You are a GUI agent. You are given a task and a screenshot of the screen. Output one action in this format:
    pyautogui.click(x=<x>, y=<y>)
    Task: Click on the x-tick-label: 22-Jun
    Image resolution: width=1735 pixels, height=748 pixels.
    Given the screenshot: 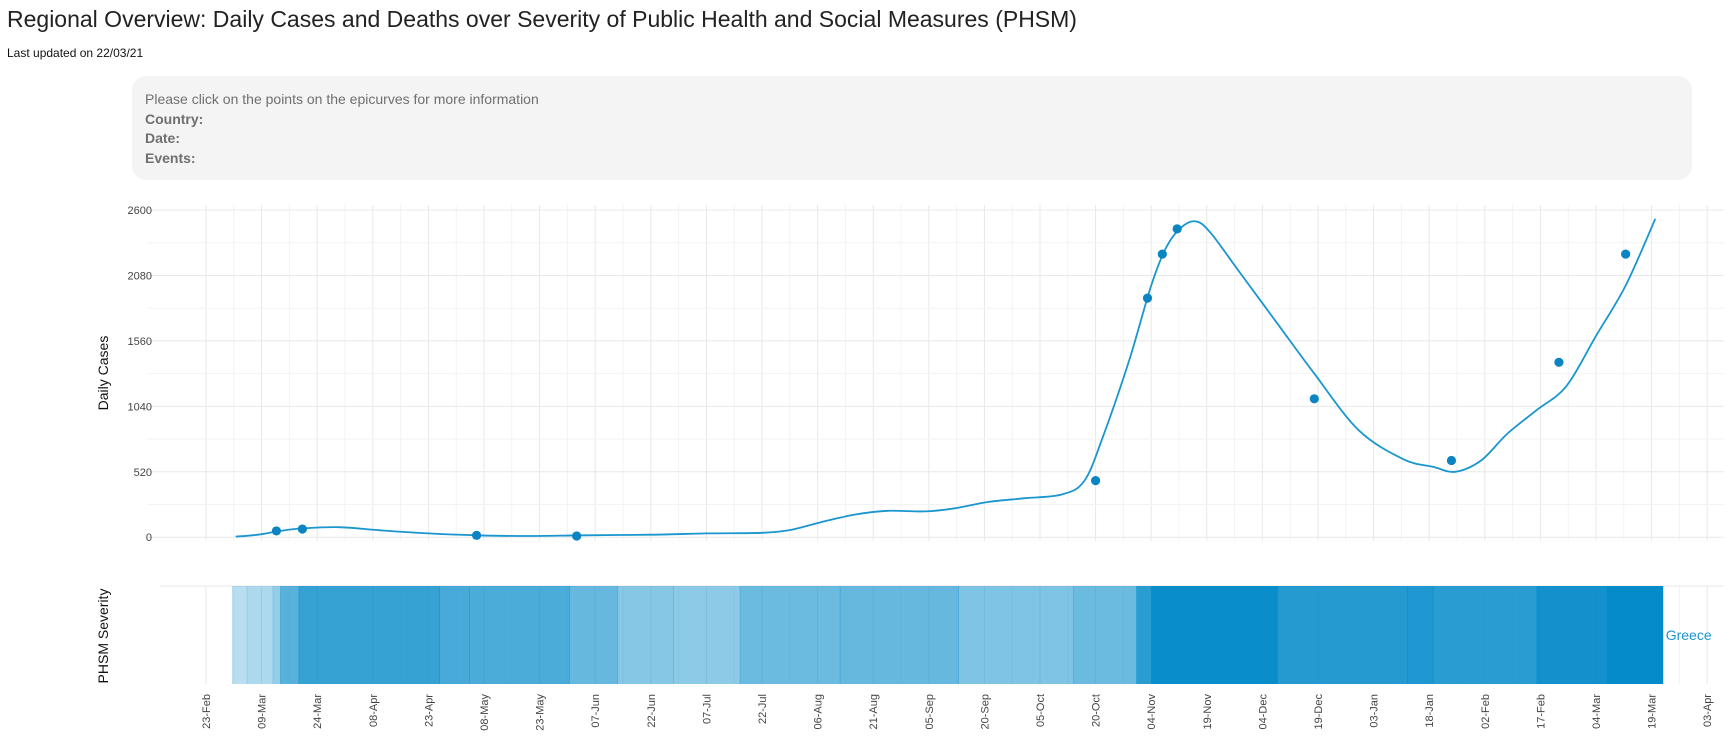 What is the action you would take?
    pyautogui.click(x=652, y=711)
    